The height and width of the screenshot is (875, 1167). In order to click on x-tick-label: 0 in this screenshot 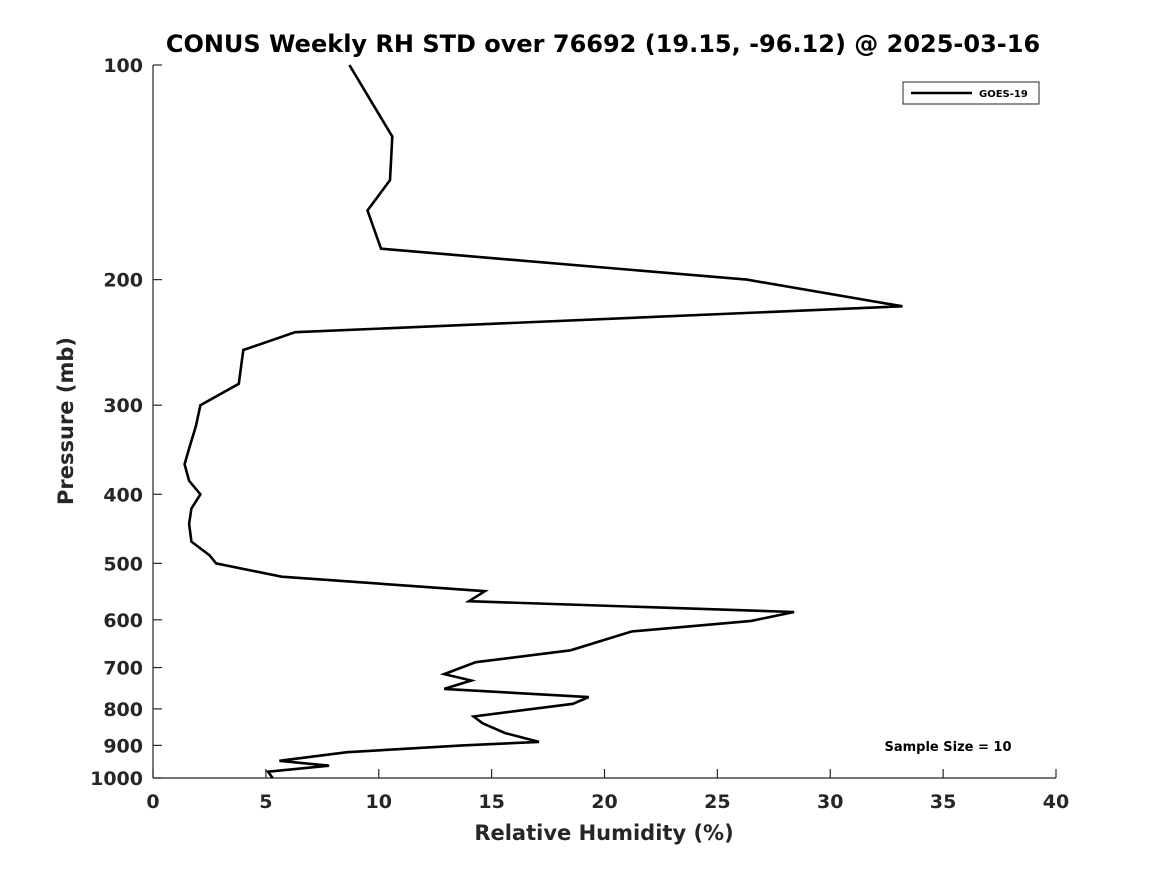, I will do `click(152, 802)`.